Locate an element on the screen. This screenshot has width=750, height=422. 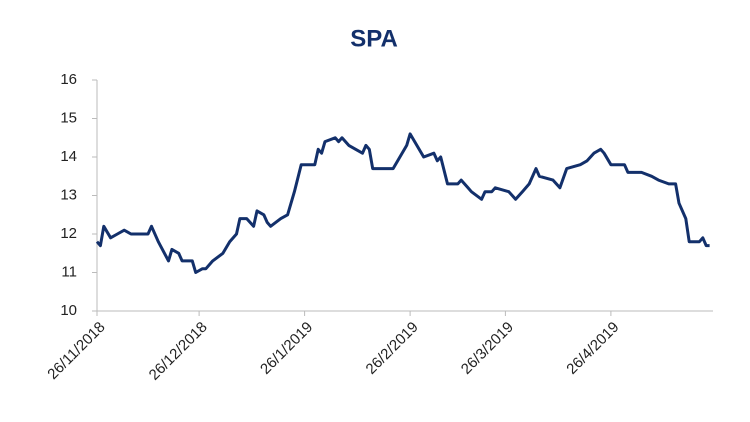
chart-title: SPA is located at coordinates (374, 38).